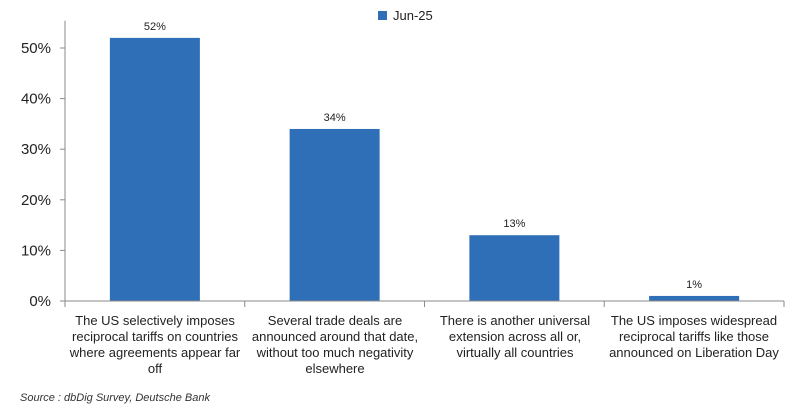  Describe the element at coordinates (43, 165) in the screenshot. I see `y-axis: 0% 10% 20% 30% 40% 50%` at that location.